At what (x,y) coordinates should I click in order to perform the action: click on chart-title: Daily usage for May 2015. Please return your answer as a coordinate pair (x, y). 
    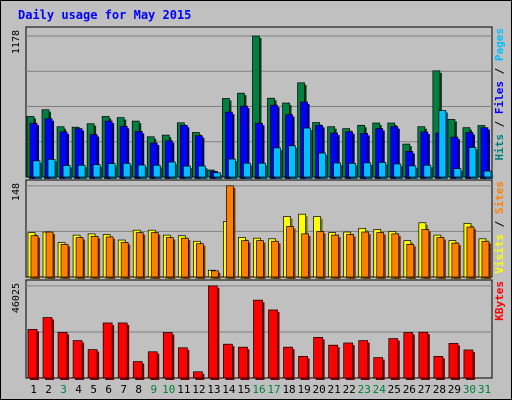
    Looking at the image, I should click on (104, 15).